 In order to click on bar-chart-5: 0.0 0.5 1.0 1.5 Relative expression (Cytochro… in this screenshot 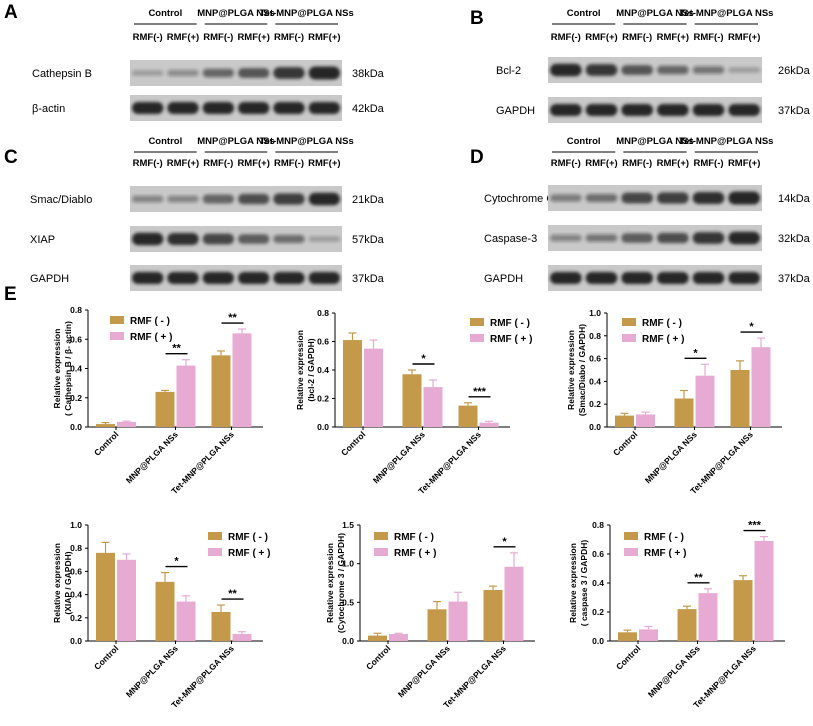, I will do `click(430, 615)`.